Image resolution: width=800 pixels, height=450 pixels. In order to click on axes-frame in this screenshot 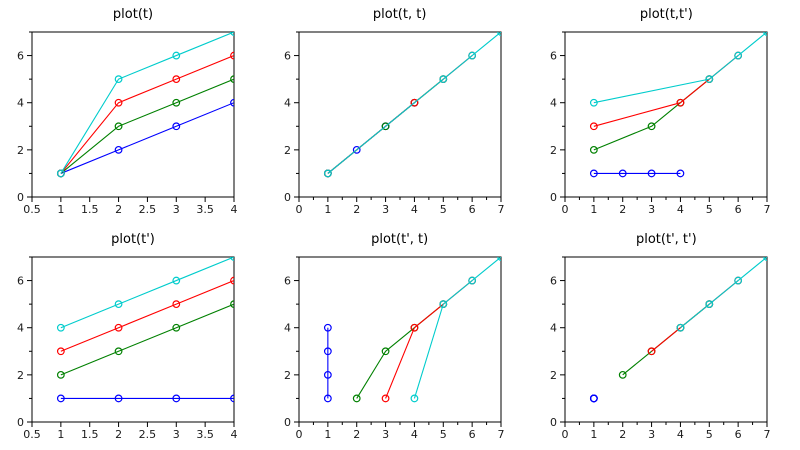, I will do `click(133, 339)`.